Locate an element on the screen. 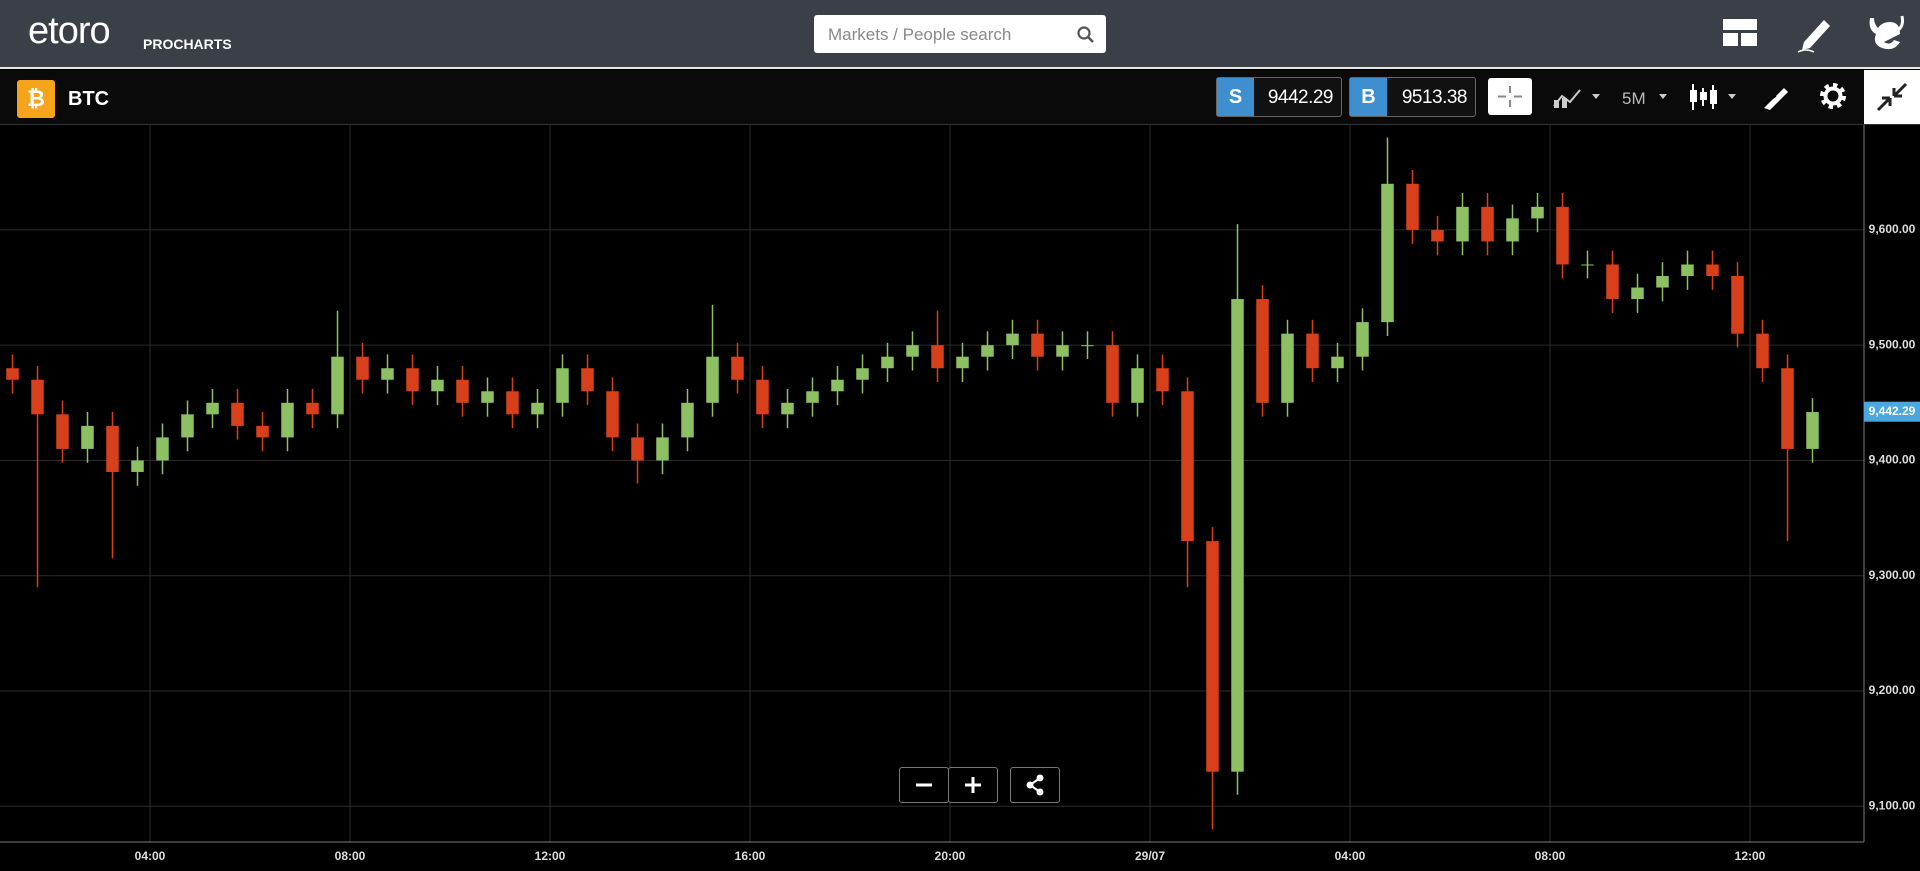 This screenshot has height=871, width=1920. share-icon is located at coordinates (1035, 785).